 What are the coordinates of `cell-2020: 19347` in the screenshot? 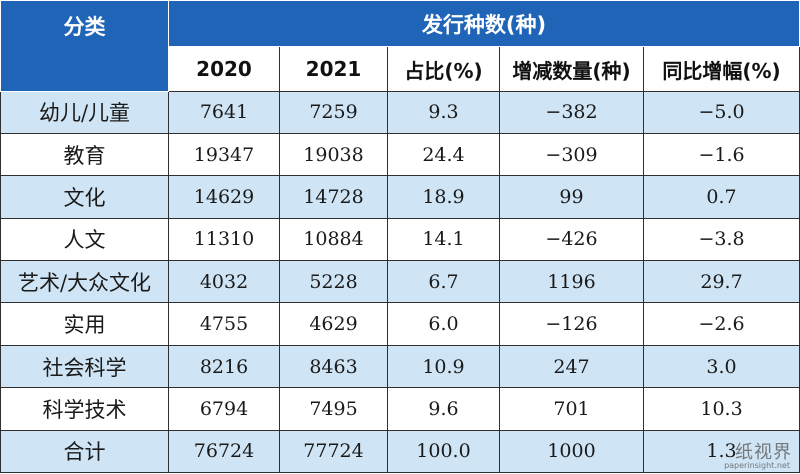 It's located at (224, 155).